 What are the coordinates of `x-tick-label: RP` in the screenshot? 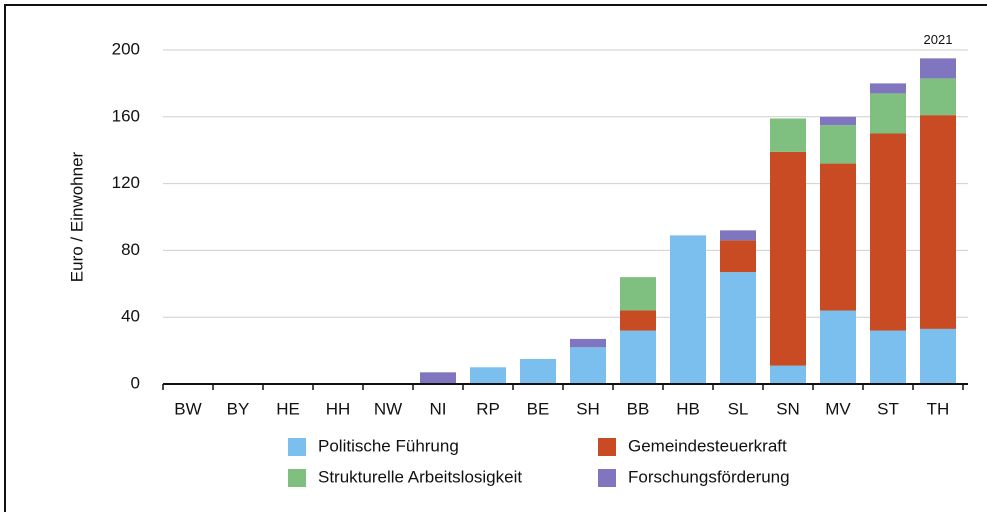 It's located at (488, 408).